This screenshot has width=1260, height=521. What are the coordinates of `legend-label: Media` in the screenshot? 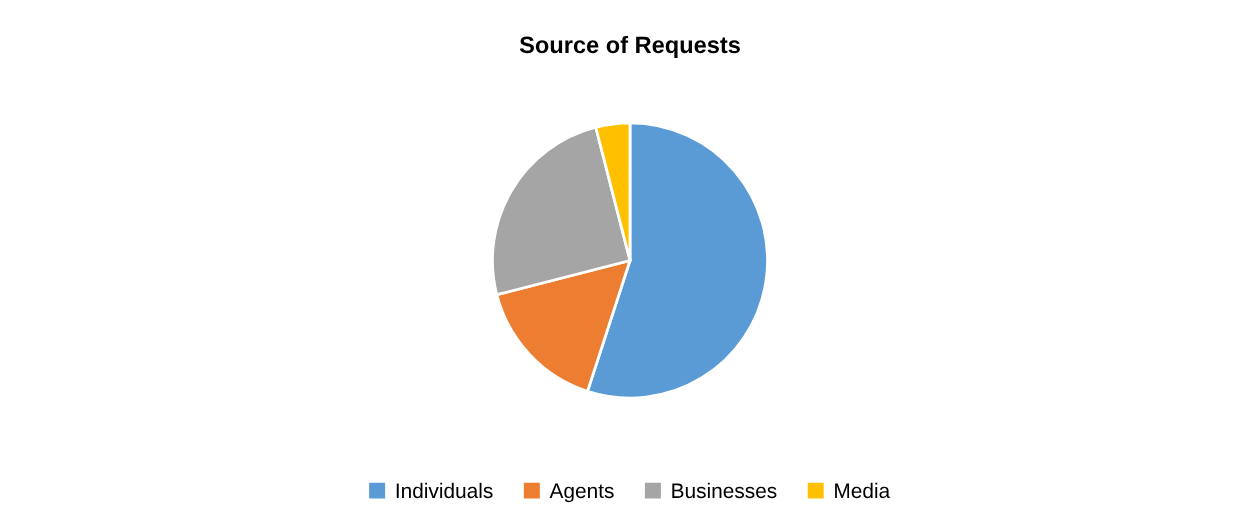 It's located at (863, 490).